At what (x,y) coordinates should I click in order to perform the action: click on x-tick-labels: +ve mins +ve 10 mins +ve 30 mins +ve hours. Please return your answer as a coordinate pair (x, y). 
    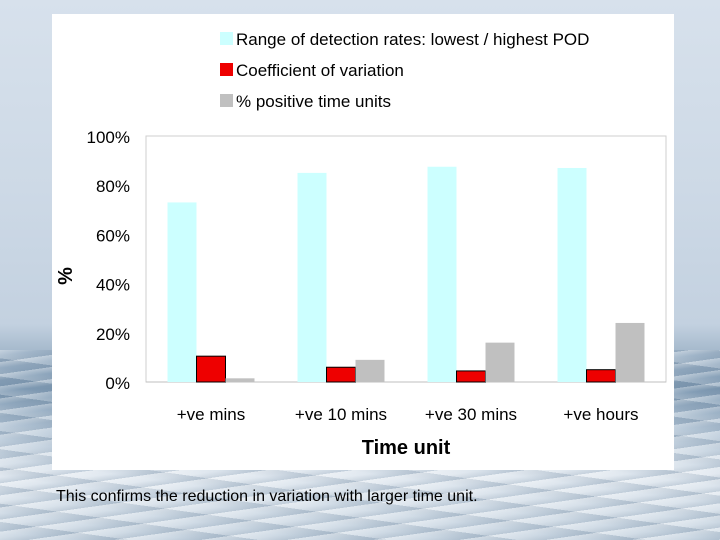
    Looking at the image, I should click on (408, 414).